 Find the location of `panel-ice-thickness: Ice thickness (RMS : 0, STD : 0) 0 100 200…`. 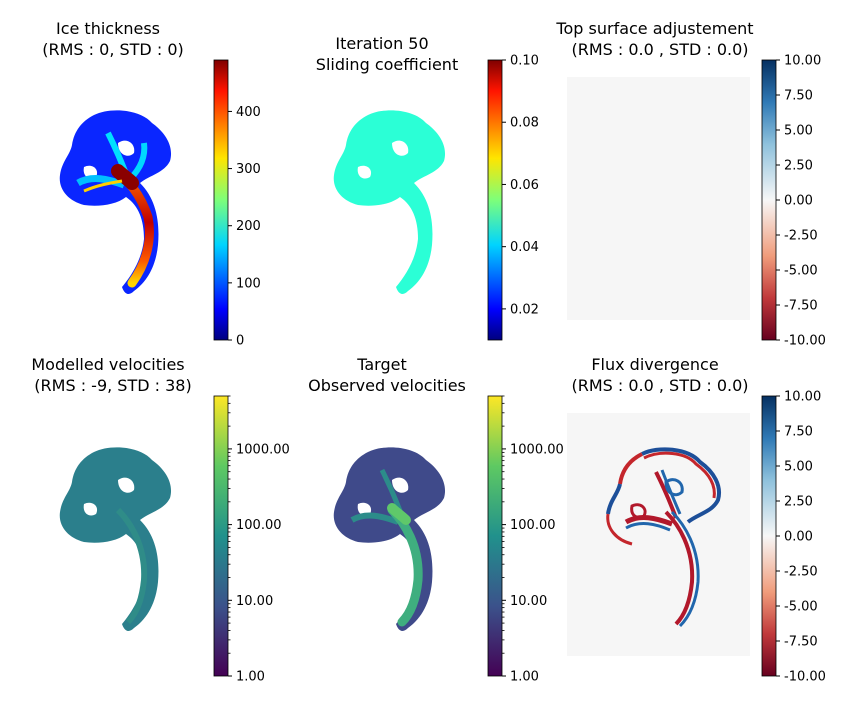

panel-ice-thickness: Ice thickness (RMS : 0, STD : 0) 0 100 200… is located at coordinates (151, 184).